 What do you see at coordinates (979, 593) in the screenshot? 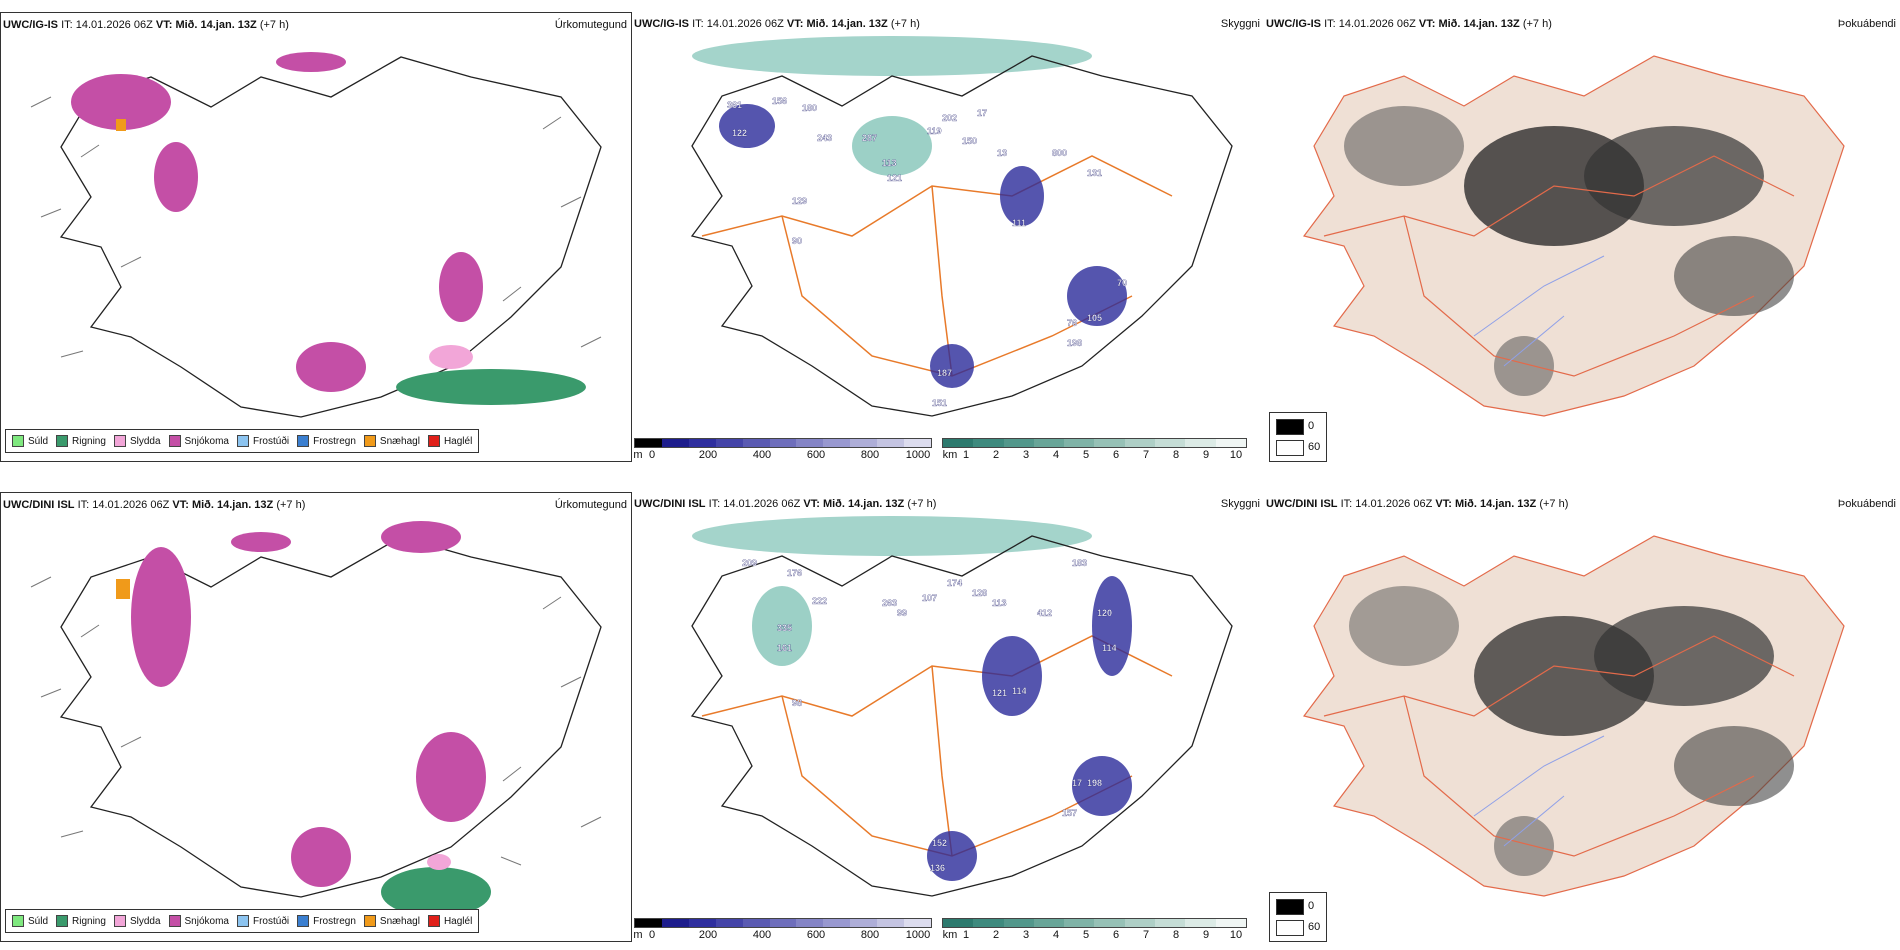
I see `svg-text: 128` at bounding box center [979, 593].